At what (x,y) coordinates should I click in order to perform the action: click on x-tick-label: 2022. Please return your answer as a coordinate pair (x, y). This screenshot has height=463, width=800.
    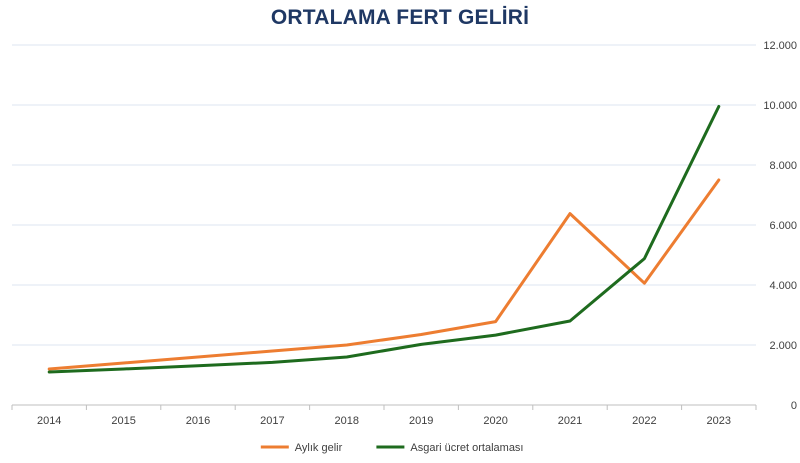
    Looking at the image, I should click on (644, 421).